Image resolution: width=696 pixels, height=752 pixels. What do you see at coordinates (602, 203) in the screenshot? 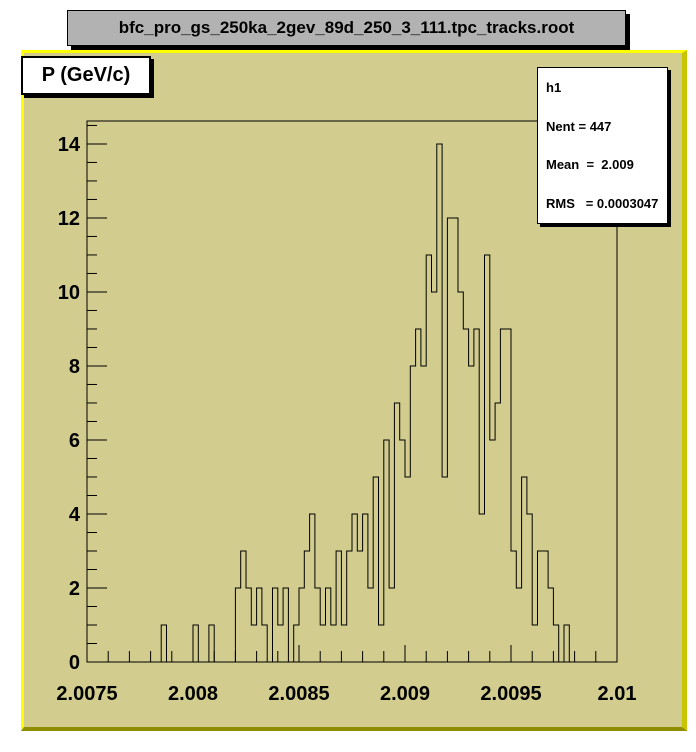
I see `stats-rms: RMS = 0.0003047` at bounding box center [602, 203].